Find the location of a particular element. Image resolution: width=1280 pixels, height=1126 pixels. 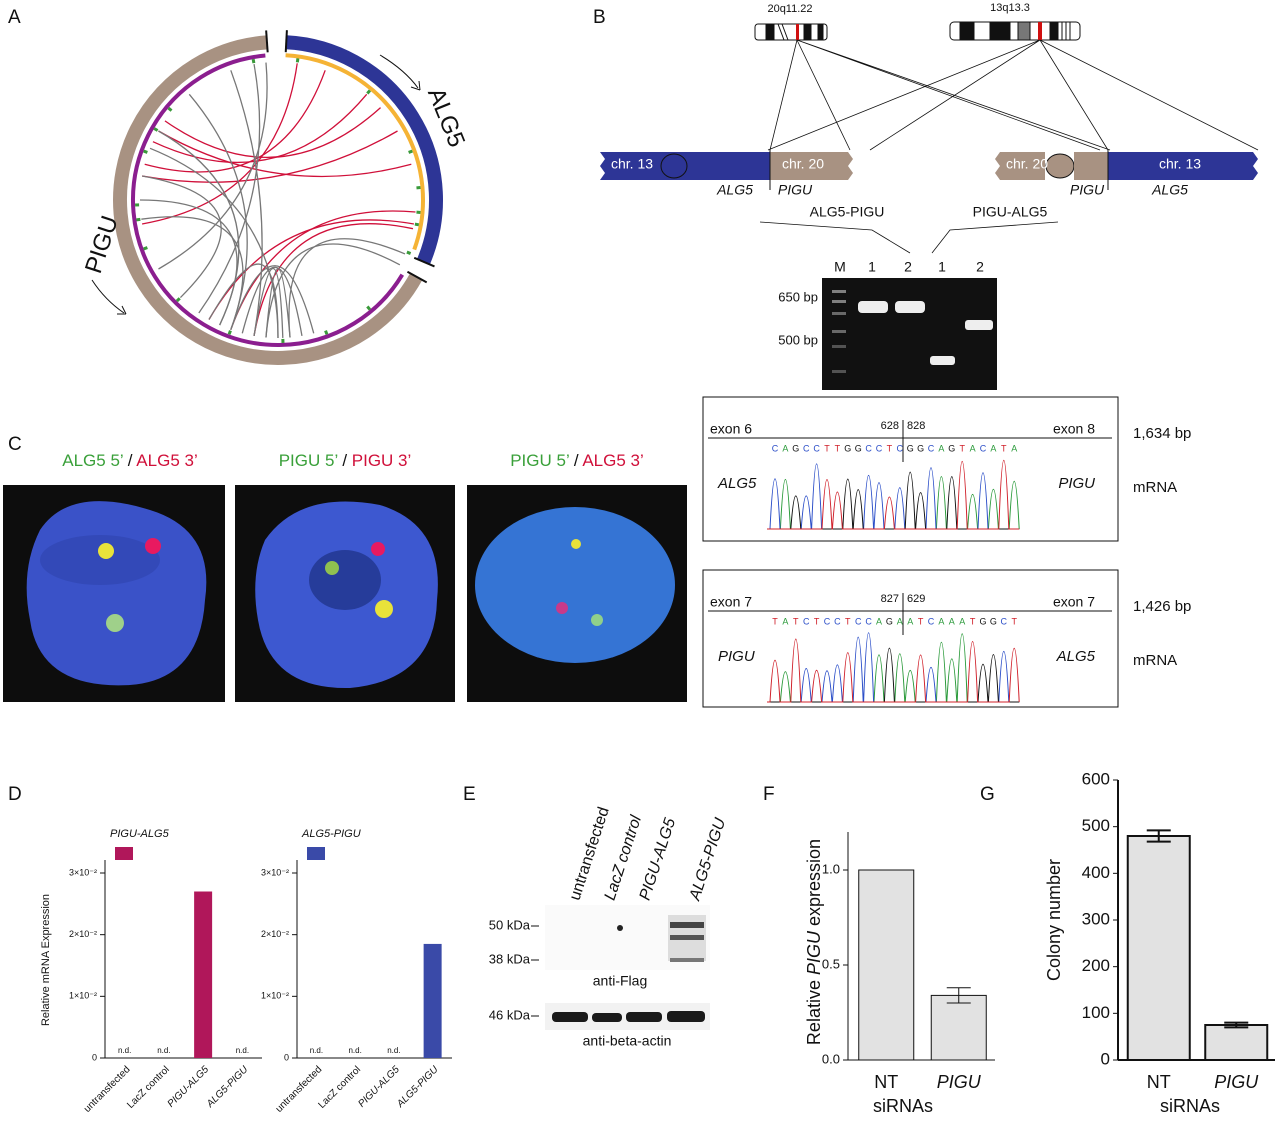

chromosome-label: chr. 13 is located at coordinates (632, 164).